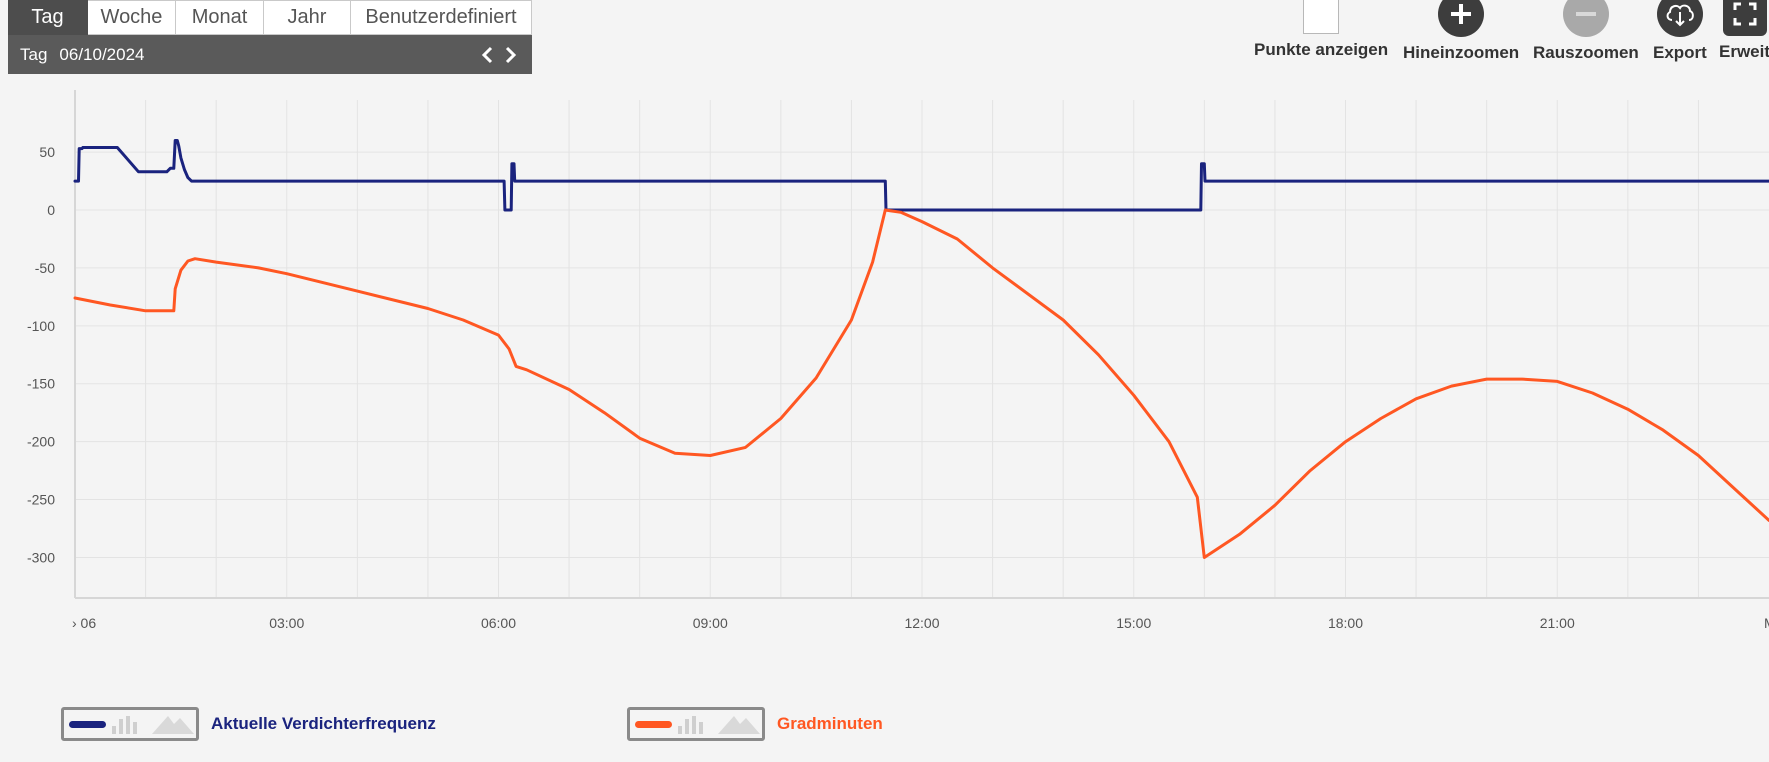 This screenshot has width=1769, height=762. What do you see at coordinates (51, 210) in the screenshot?
I see `y-tick-label: 0` at bounding box center [51, 210].